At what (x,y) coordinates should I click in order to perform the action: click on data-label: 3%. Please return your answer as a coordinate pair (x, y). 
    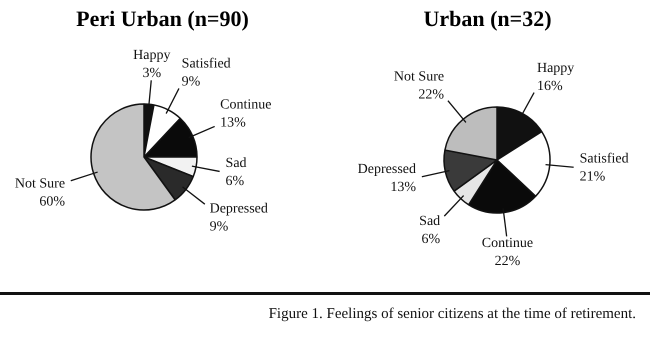
    Looking at the image, I should click on (152, 74).